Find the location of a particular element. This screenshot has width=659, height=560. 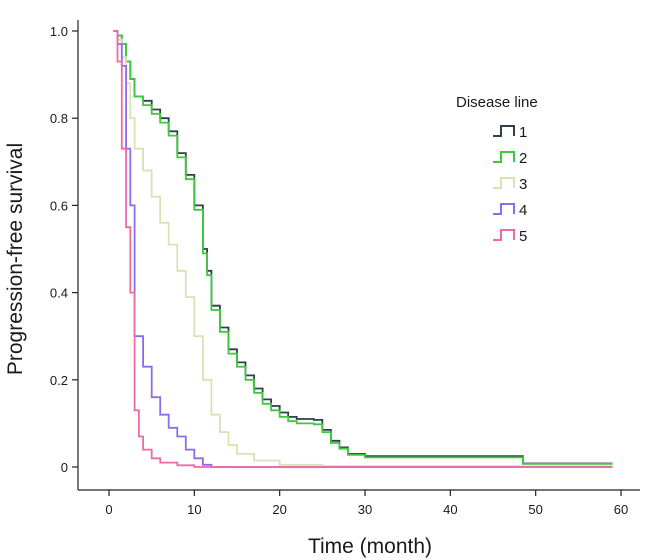

y-tick-label: 0.2 is located at coordinates (59, 380).